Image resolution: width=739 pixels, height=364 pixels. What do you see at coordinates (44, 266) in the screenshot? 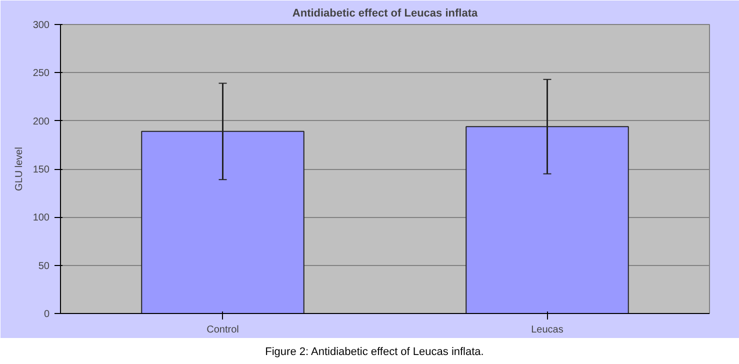
I see `y-tick-label: 50` at bounding box center [44, 266].